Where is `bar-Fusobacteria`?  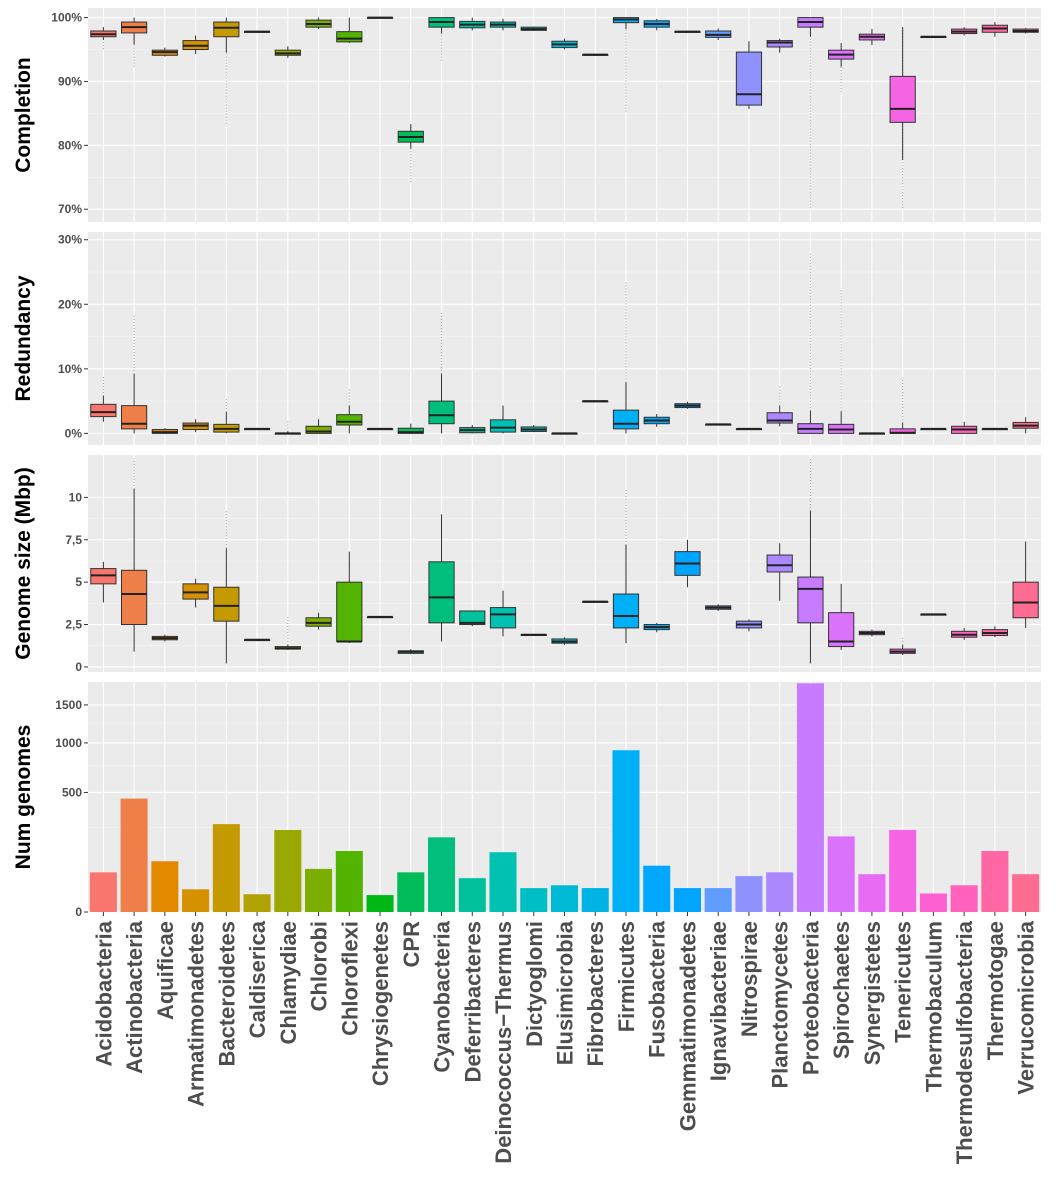
bar-Fusobacteria is located at coordinates (657, 888).